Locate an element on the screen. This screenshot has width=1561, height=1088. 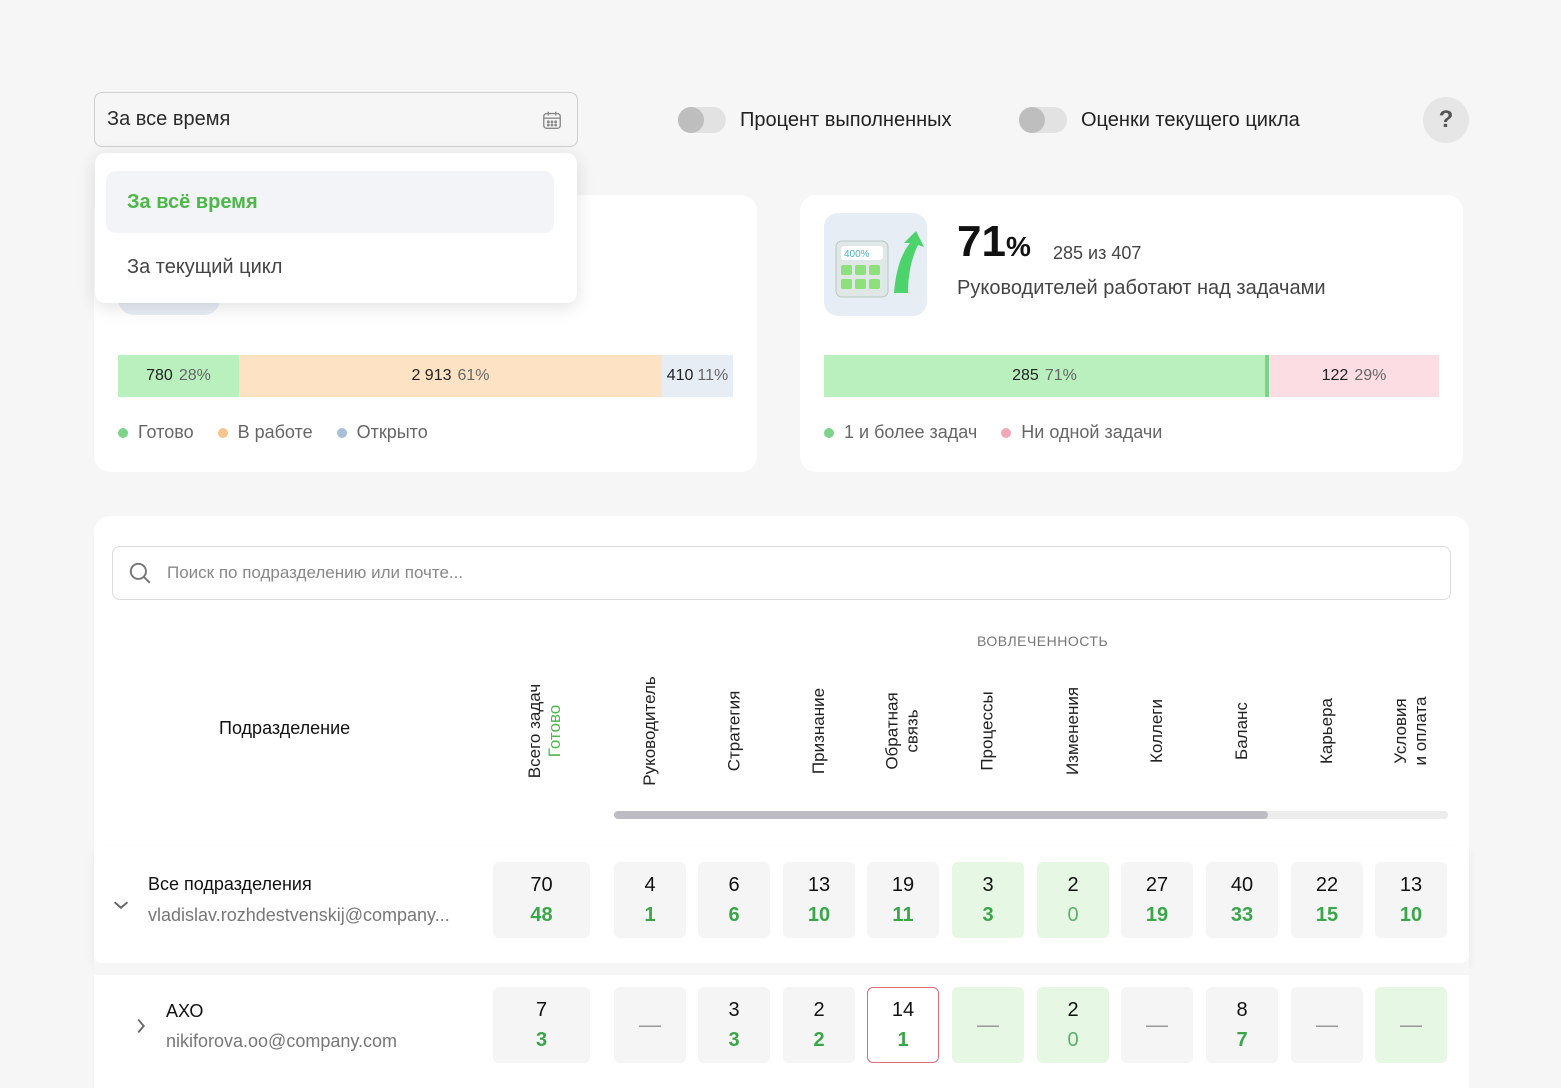
row-divider is located at coordinates (781, 969).